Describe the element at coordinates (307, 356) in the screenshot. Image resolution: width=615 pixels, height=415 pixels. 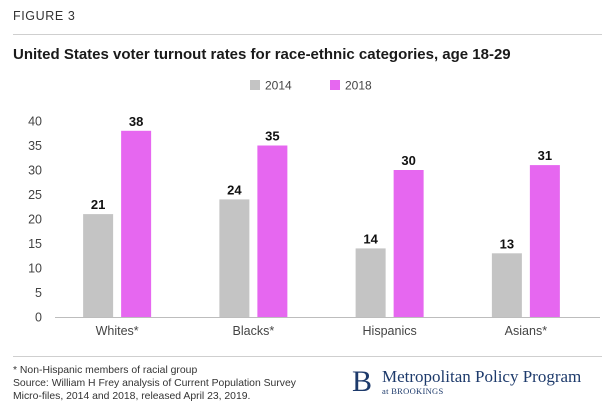
I see `bottom-divider` at that location.